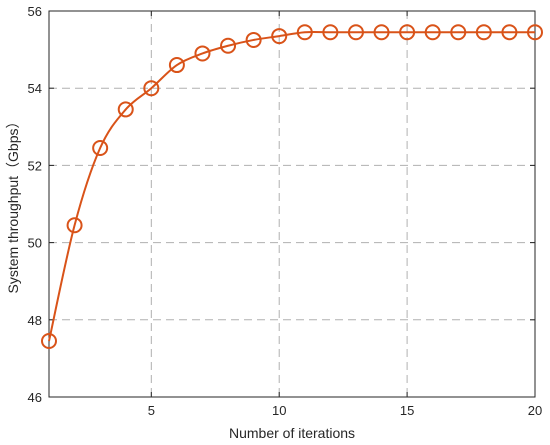  What do you see at coordinates (35, 165) in the screenshot?
I see `y-tick-label: 52` at bounding box center [35, 165].